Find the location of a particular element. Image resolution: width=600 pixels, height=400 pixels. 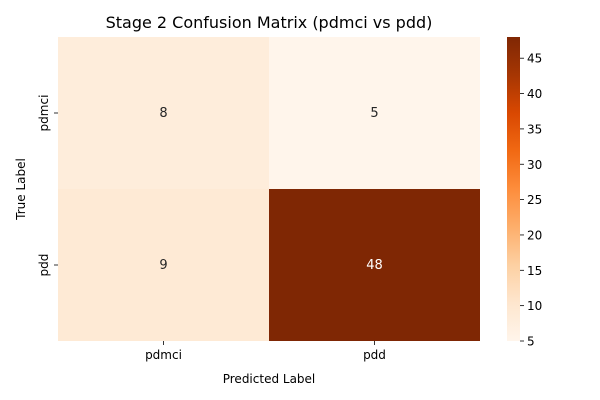

colorbar-tick-label: 45 is located at coordinates (534, 59).